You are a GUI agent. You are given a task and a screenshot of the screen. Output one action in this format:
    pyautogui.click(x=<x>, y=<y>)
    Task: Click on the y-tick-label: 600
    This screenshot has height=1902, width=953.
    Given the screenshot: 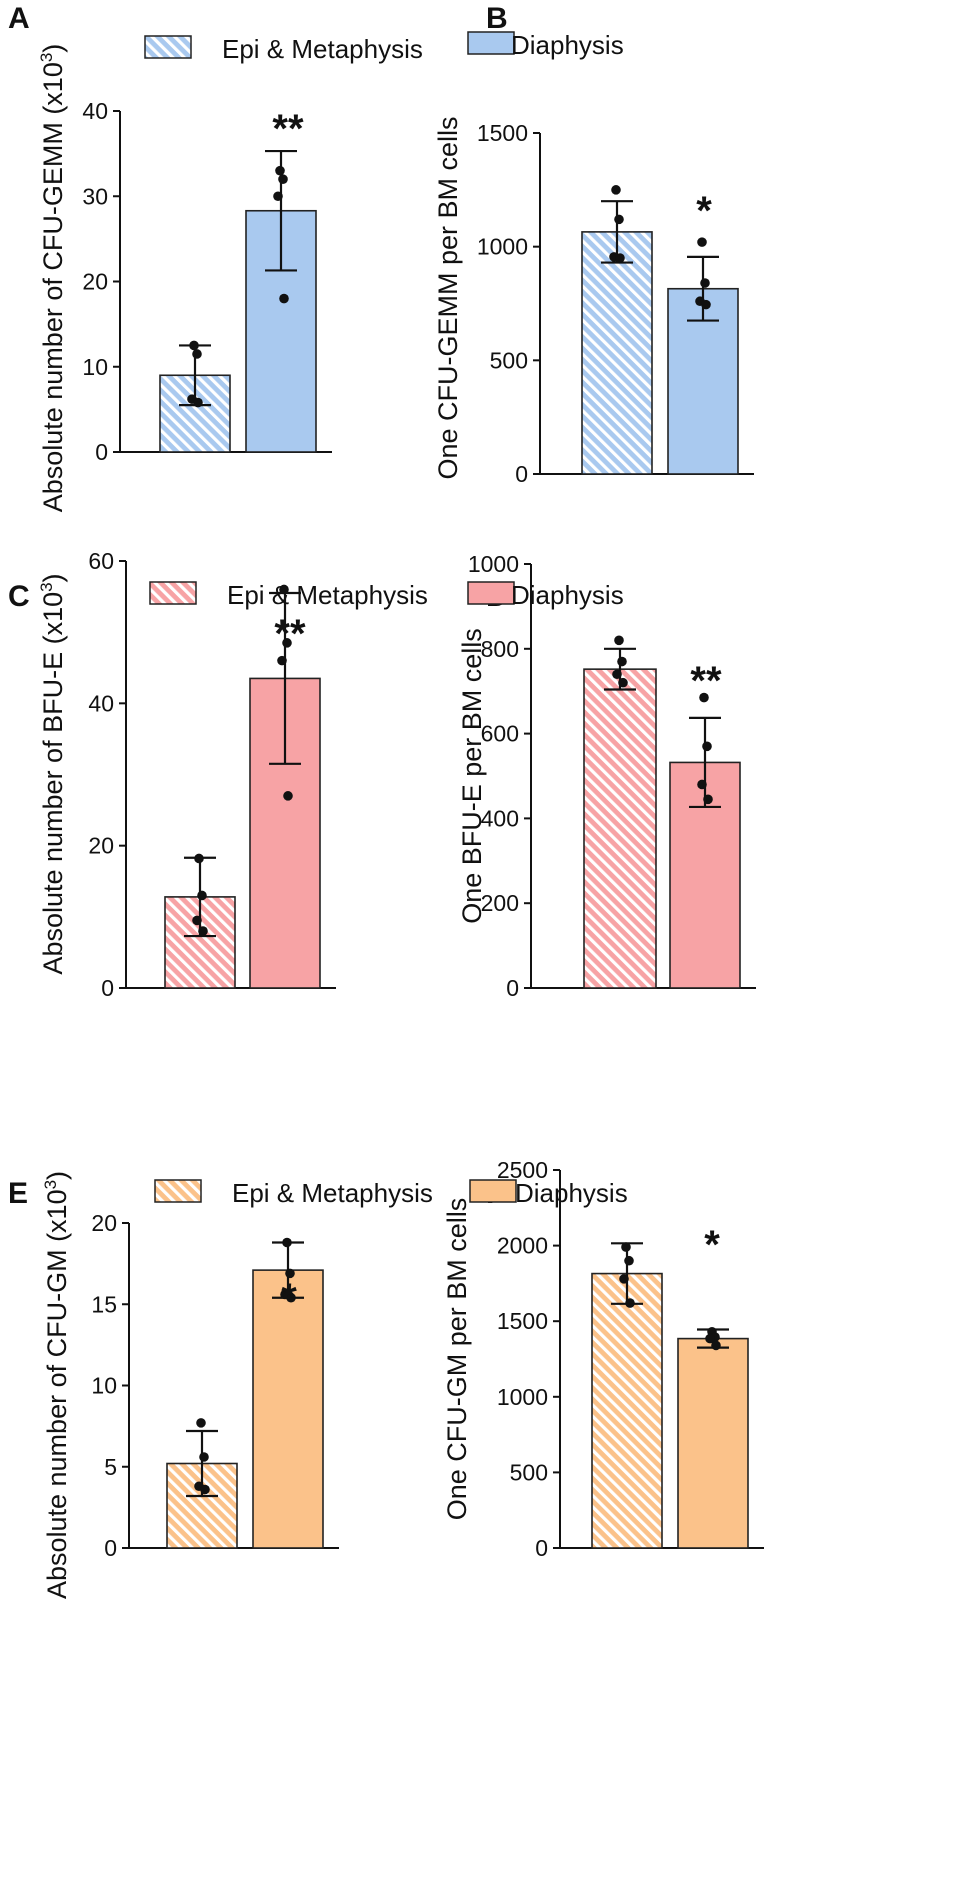 What is the action you would take?
    pyautogui.click(x=500, y=734)
    